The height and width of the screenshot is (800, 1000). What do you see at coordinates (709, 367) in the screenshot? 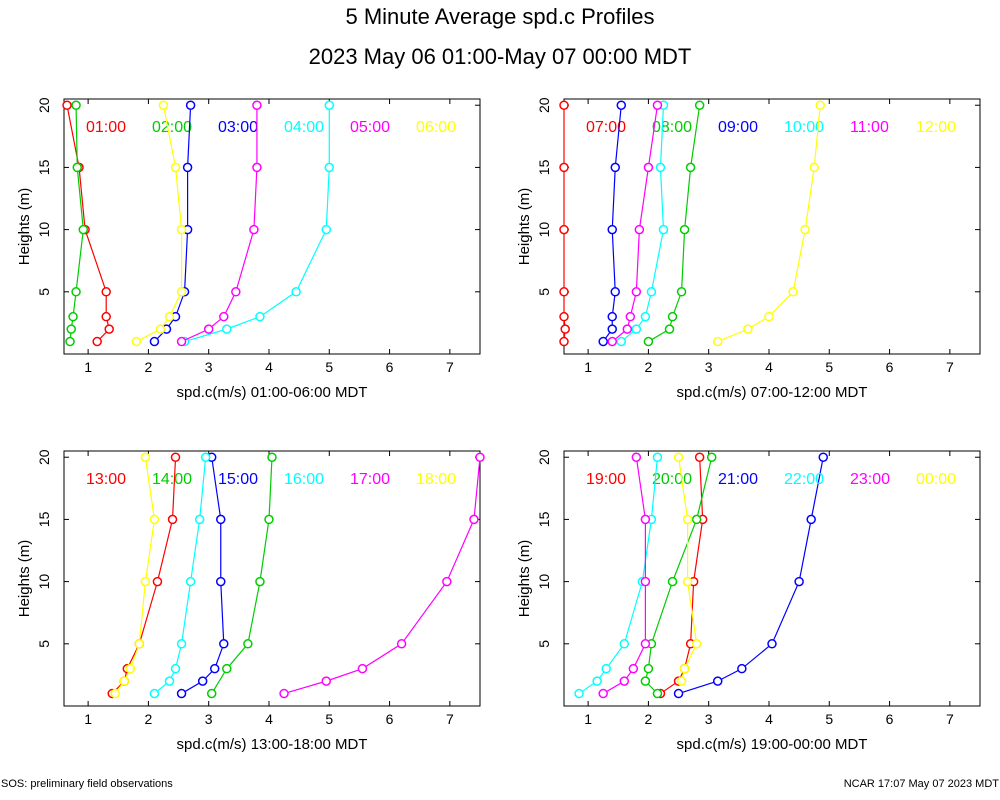
I see `x-tick-label: 3` at bounding box center [709, 367].